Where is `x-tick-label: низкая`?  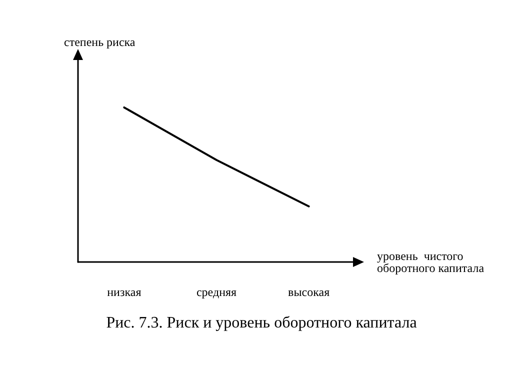 x-tick-label: низкая is located at coordinates (124, 292).